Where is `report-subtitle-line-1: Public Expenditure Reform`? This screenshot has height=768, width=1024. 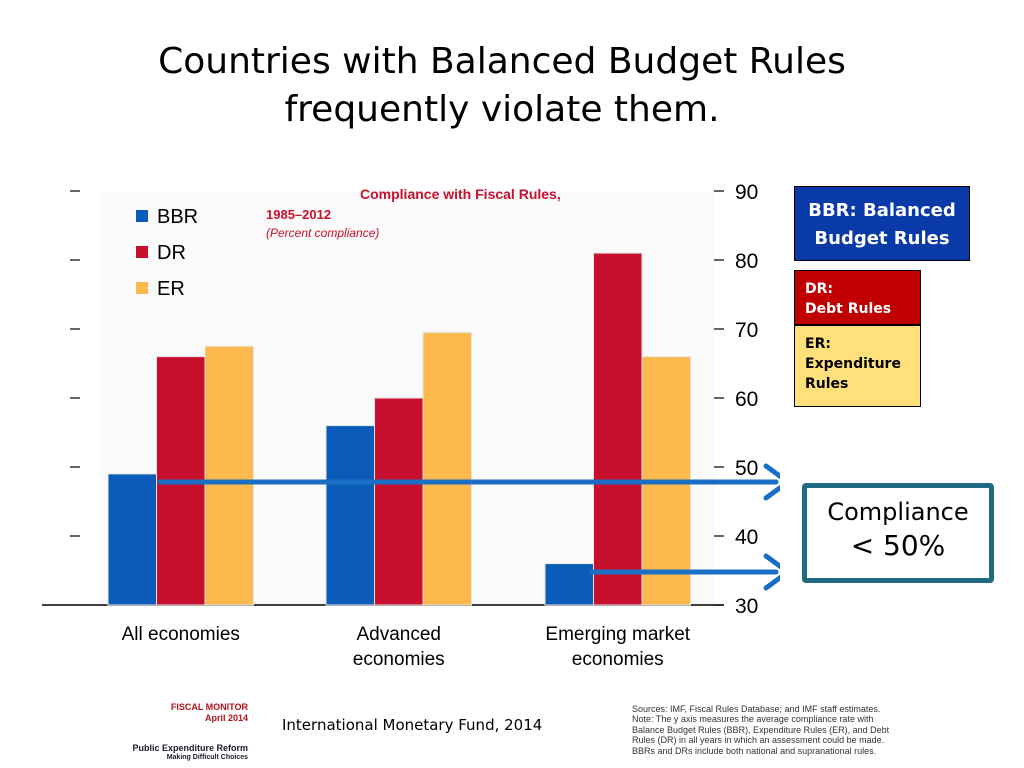
report-subtitle-line-1: Public Expenditure Reform is located at coordinates (190, 748).